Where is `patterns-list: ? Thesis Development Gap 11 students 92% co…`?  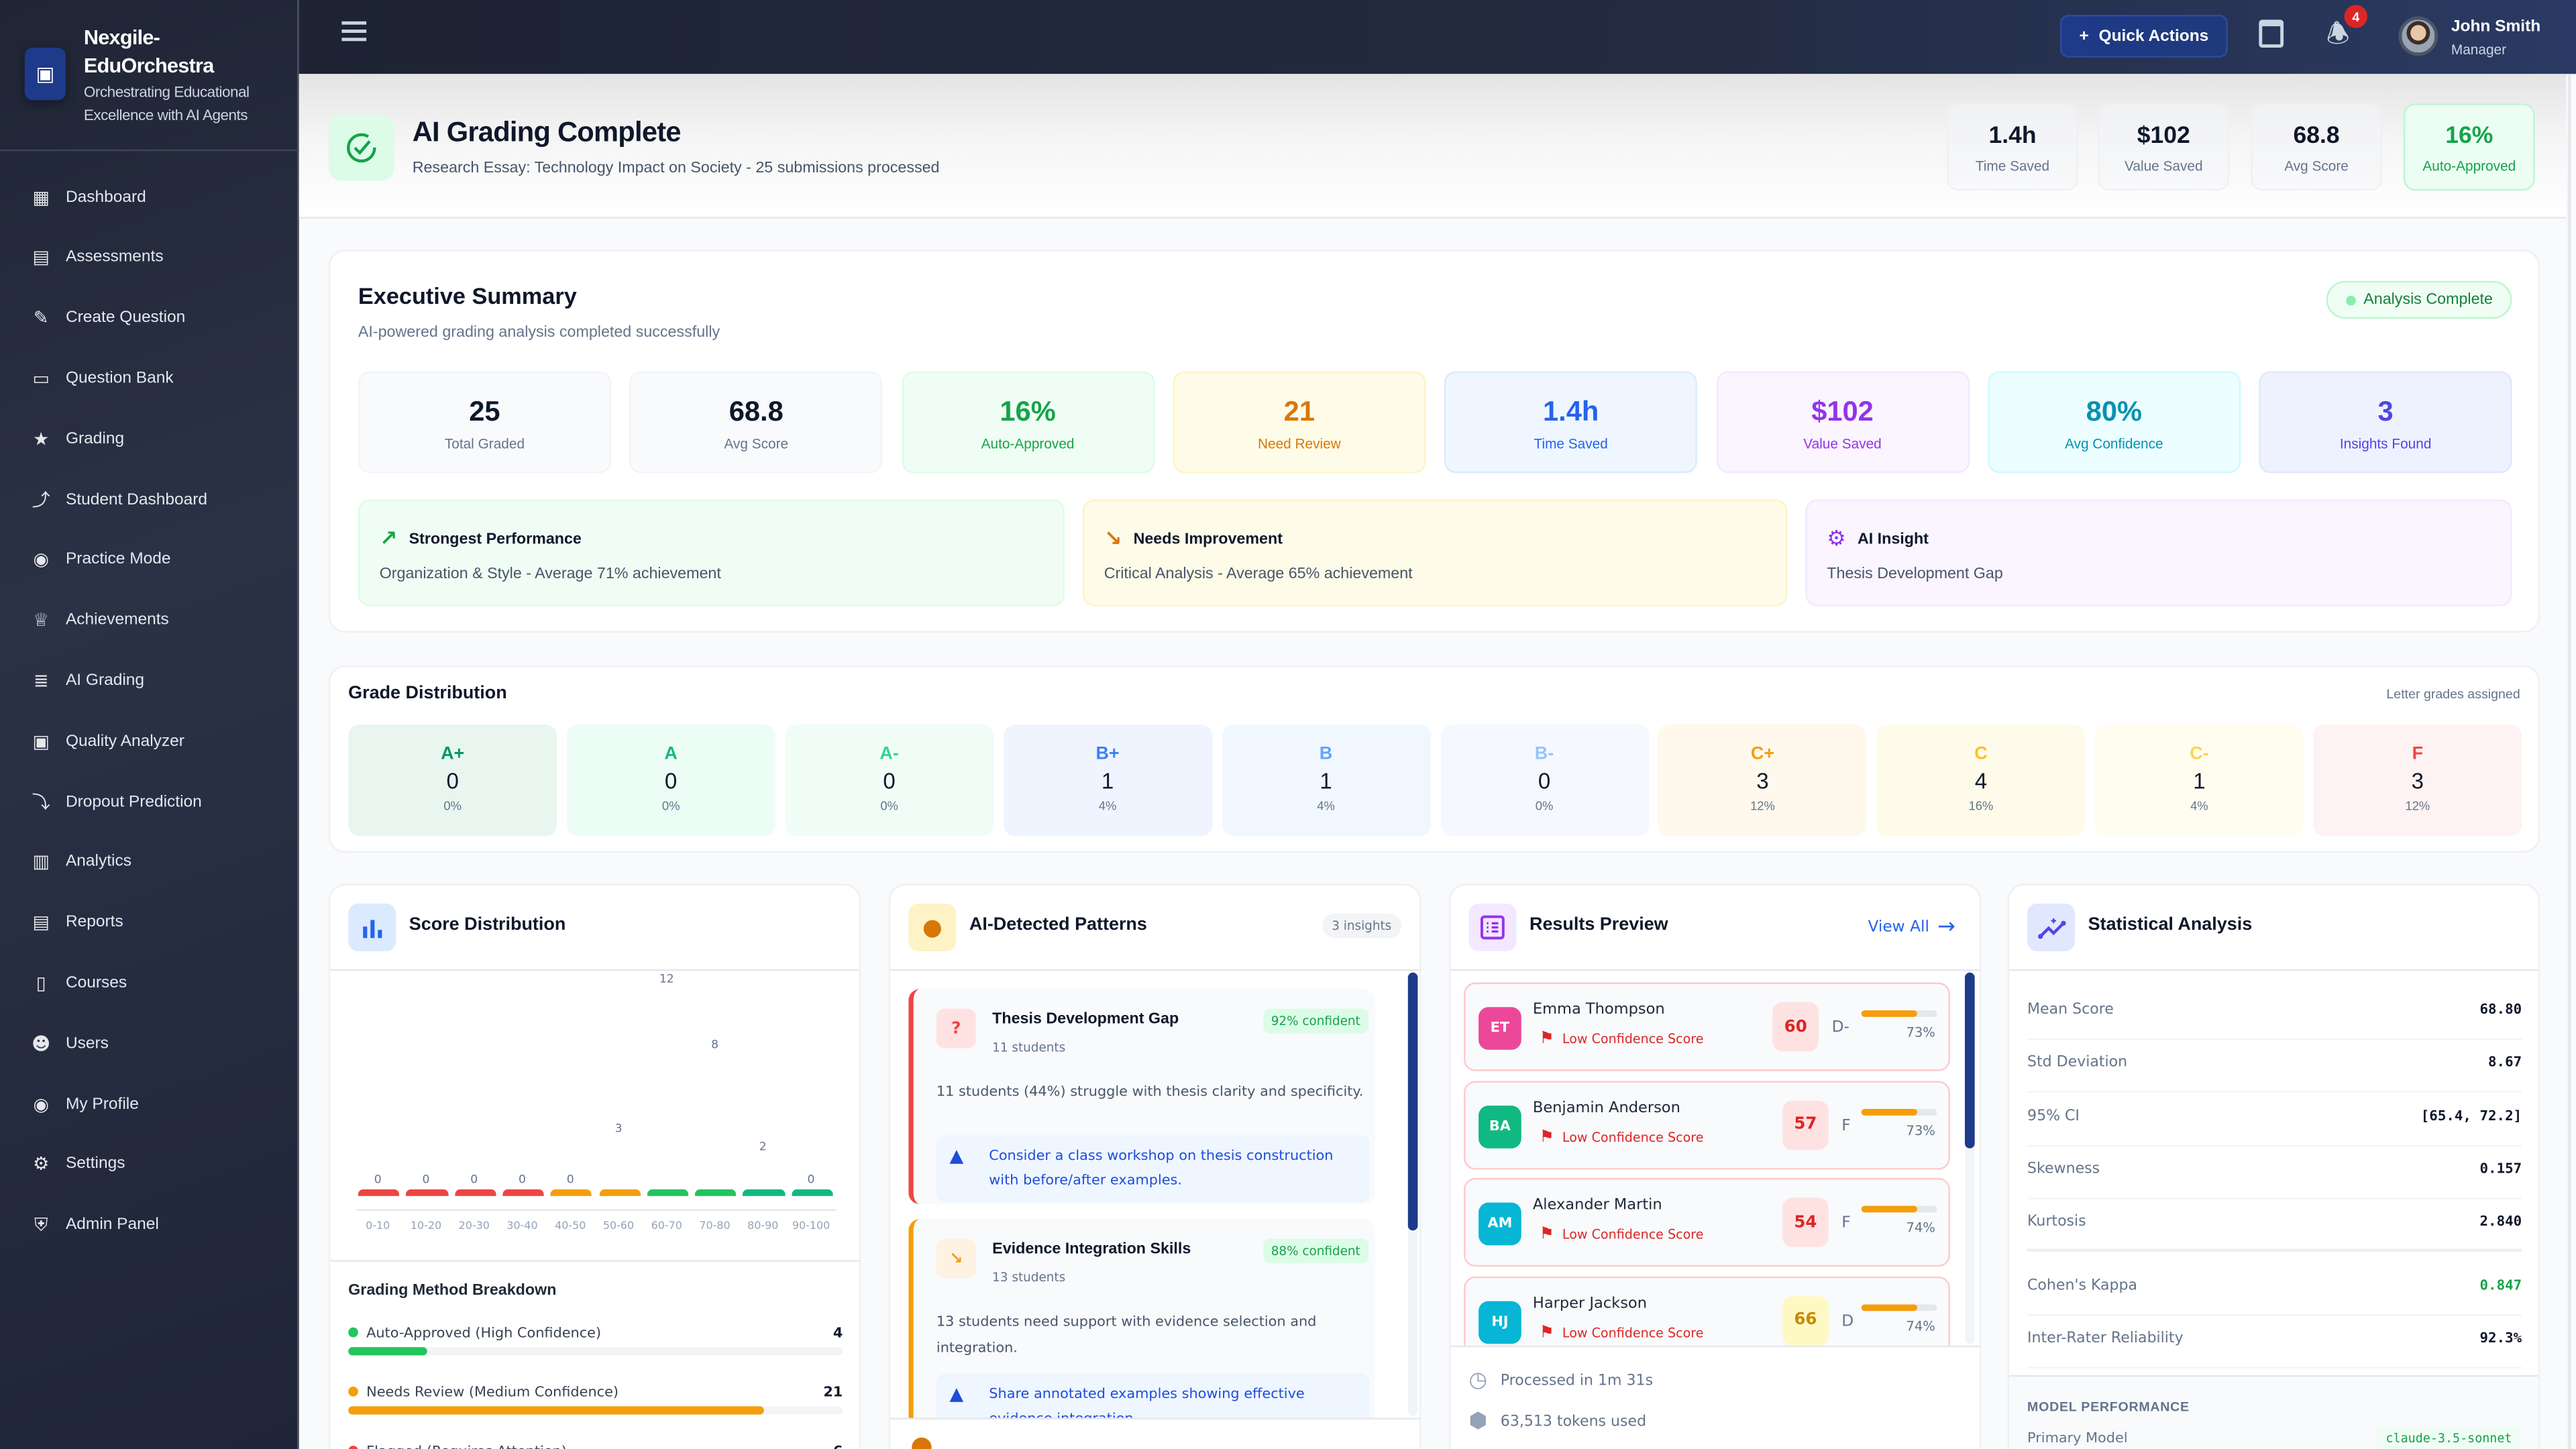 patterns-list: ? Thesis Development Gap 11 students 92% co… is located at coordinates (1144, 1195).